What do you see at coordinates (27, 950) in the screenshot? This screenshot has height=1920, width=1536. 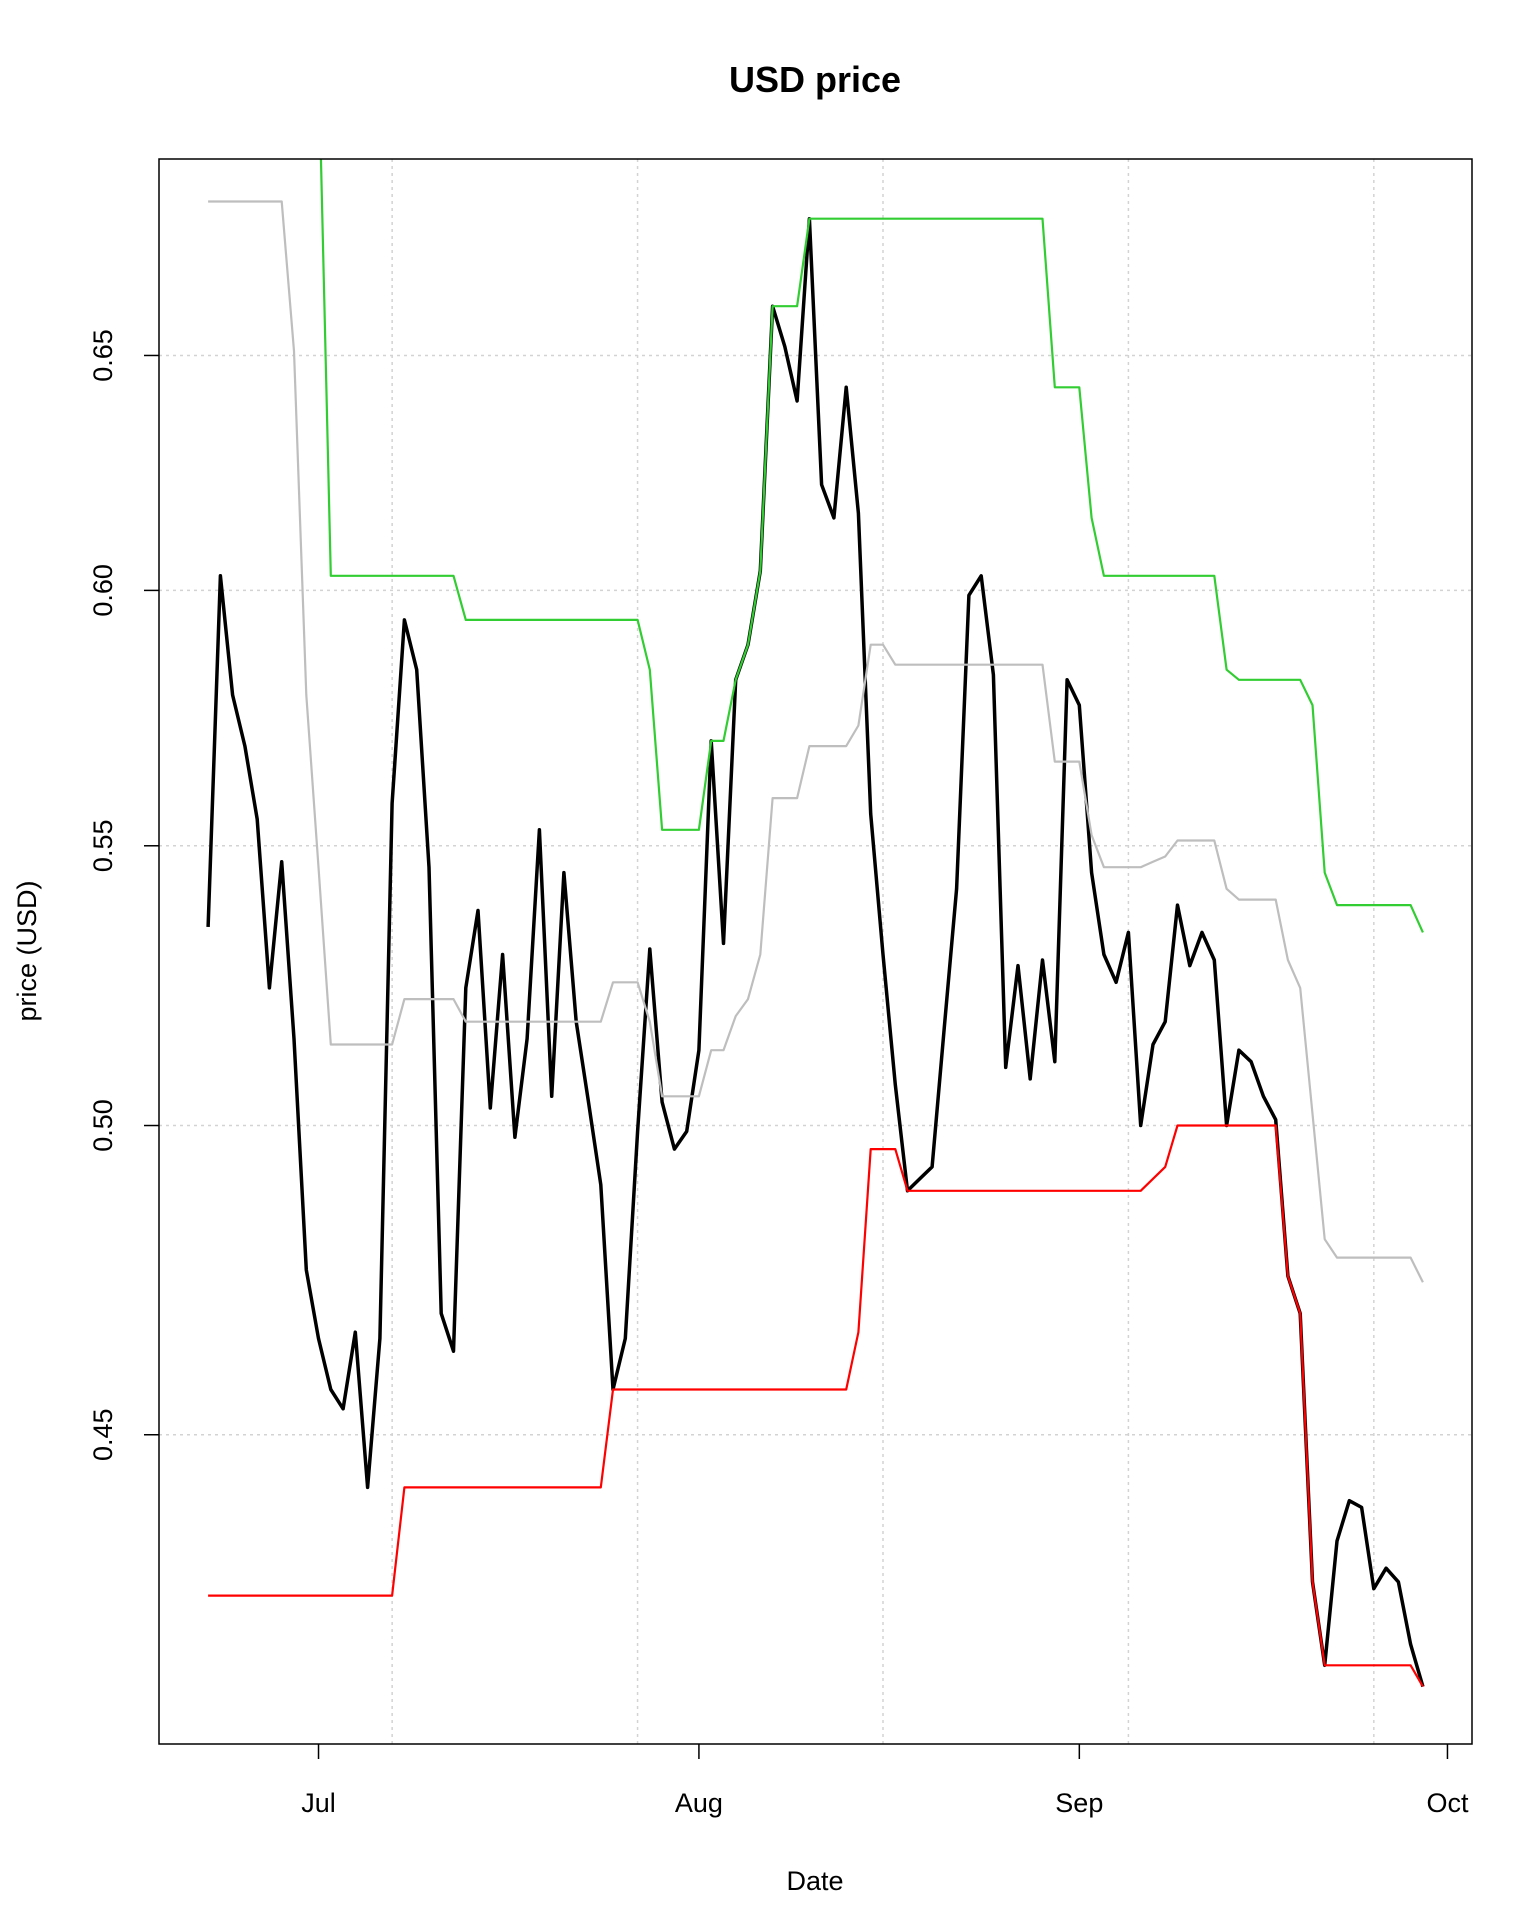 I see `y-axis-title: price (USD)` at bounding box center [27, 950].